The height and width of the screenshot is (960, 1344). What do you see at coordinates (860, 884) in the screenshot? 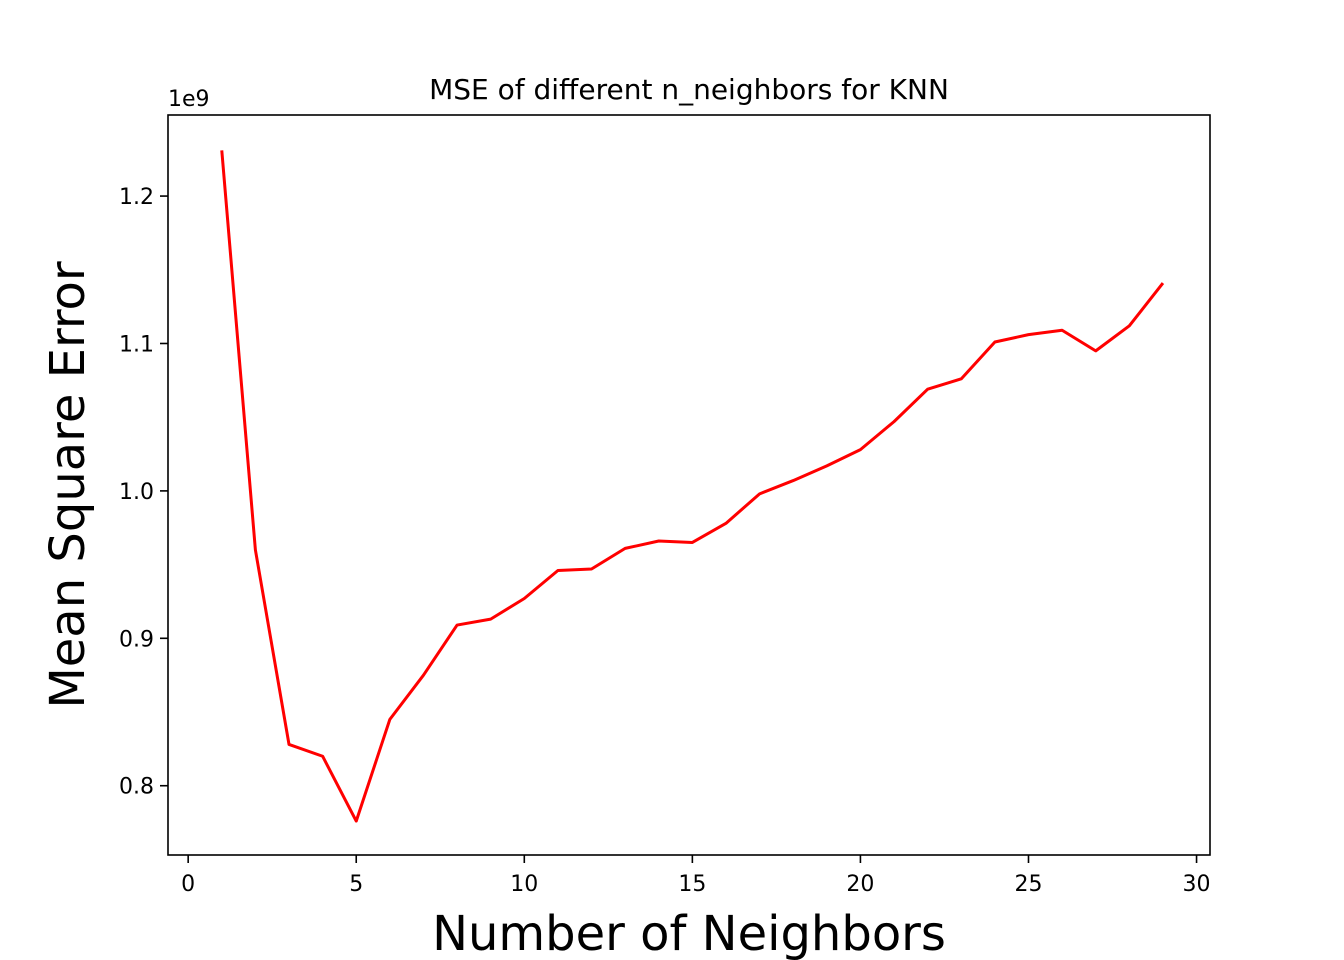
I see `x-tick-label: 20` at bounding box center [860, 884].